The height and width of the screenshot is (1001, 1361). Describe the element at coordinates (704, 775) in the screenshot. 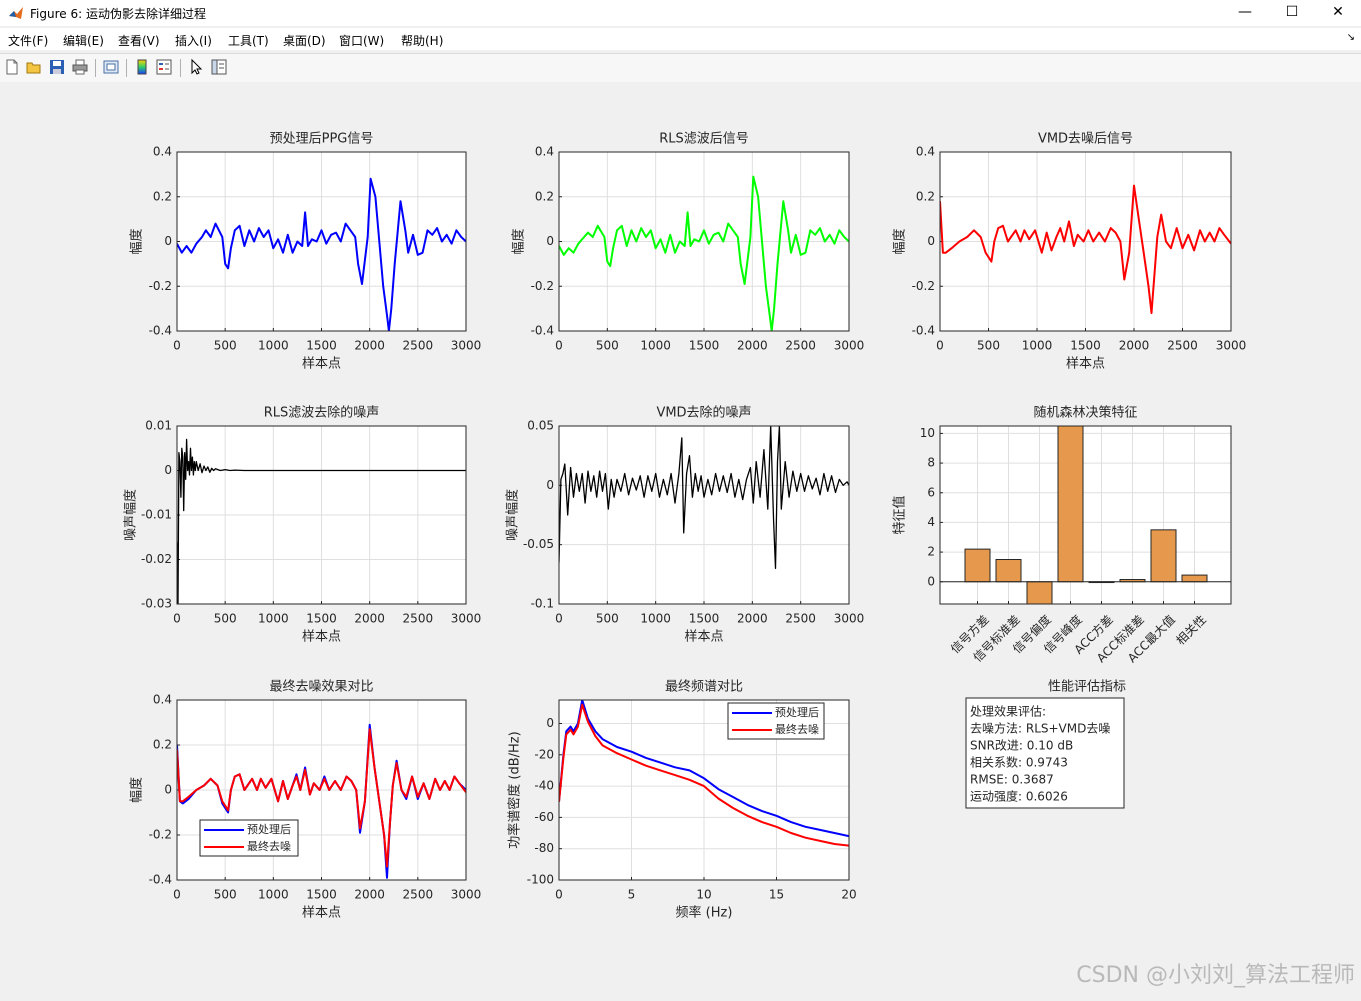

I see `series-line-最终去噪` at that location.